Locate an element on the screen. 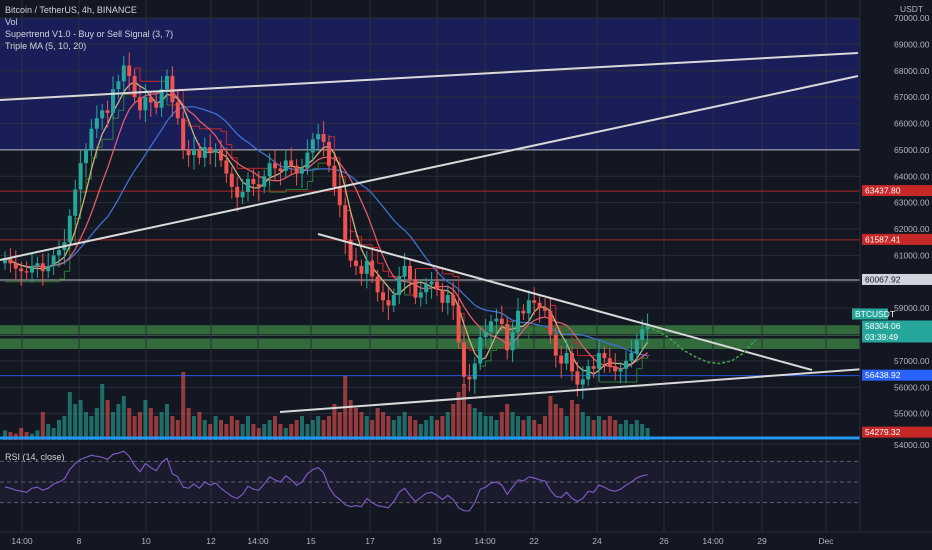 The height and width of the screenshot is (550, 932). price-tag-label: BTCUSDT is located at coordinates (875, 314).